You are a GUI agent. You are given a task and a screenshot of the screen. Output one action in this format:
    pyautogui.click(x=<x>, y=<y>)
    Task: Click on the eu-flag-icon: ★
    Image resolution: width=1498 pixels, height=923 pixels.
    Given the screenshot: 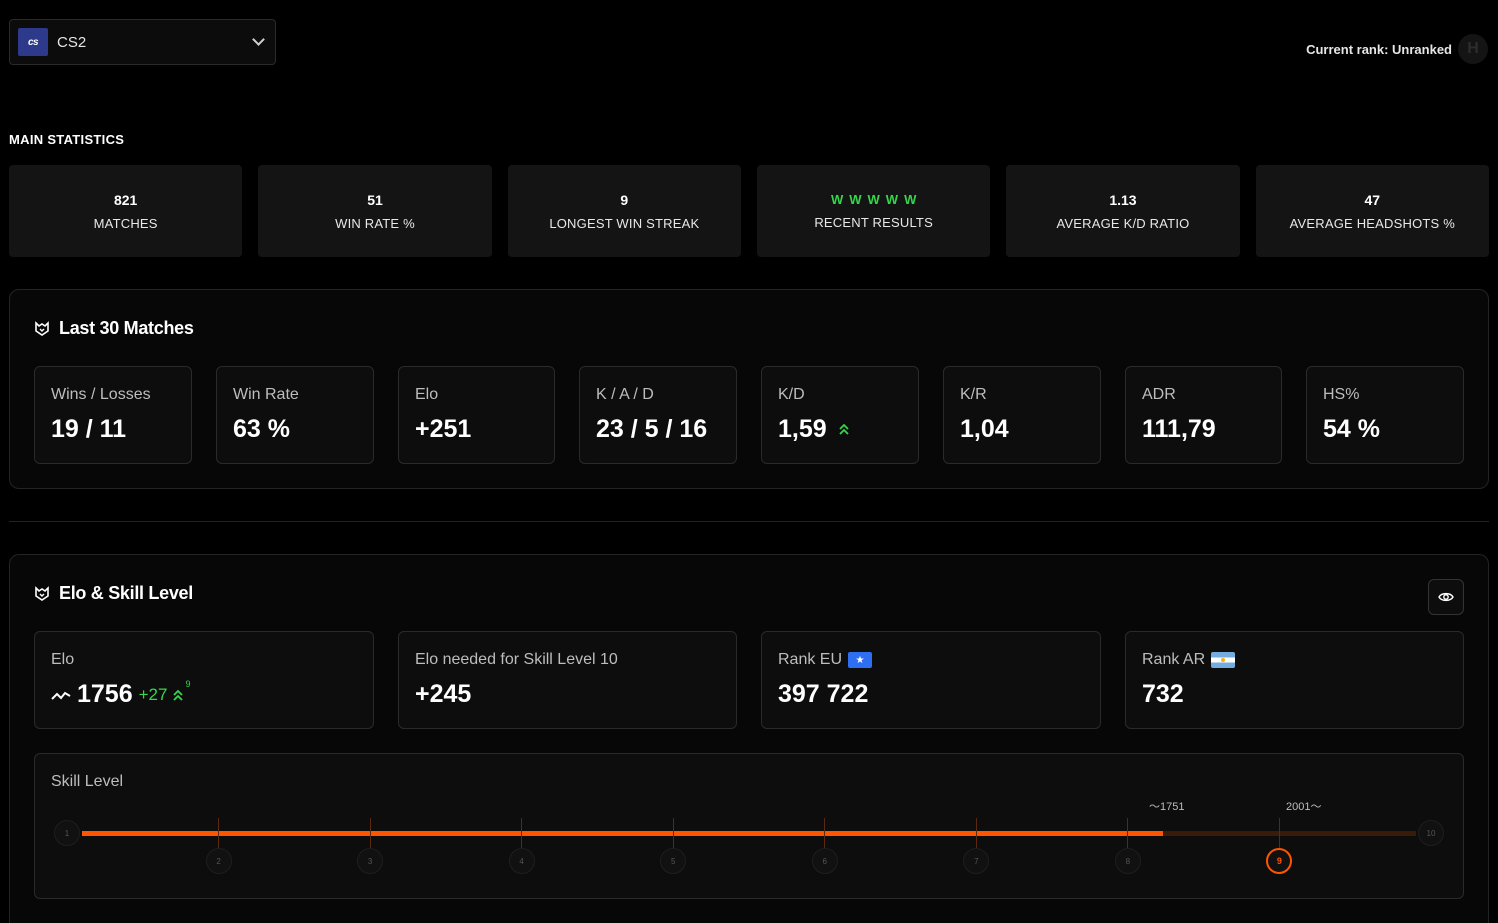 What is the action you would take?
    pyautogui.click(x=860, y=660)
    